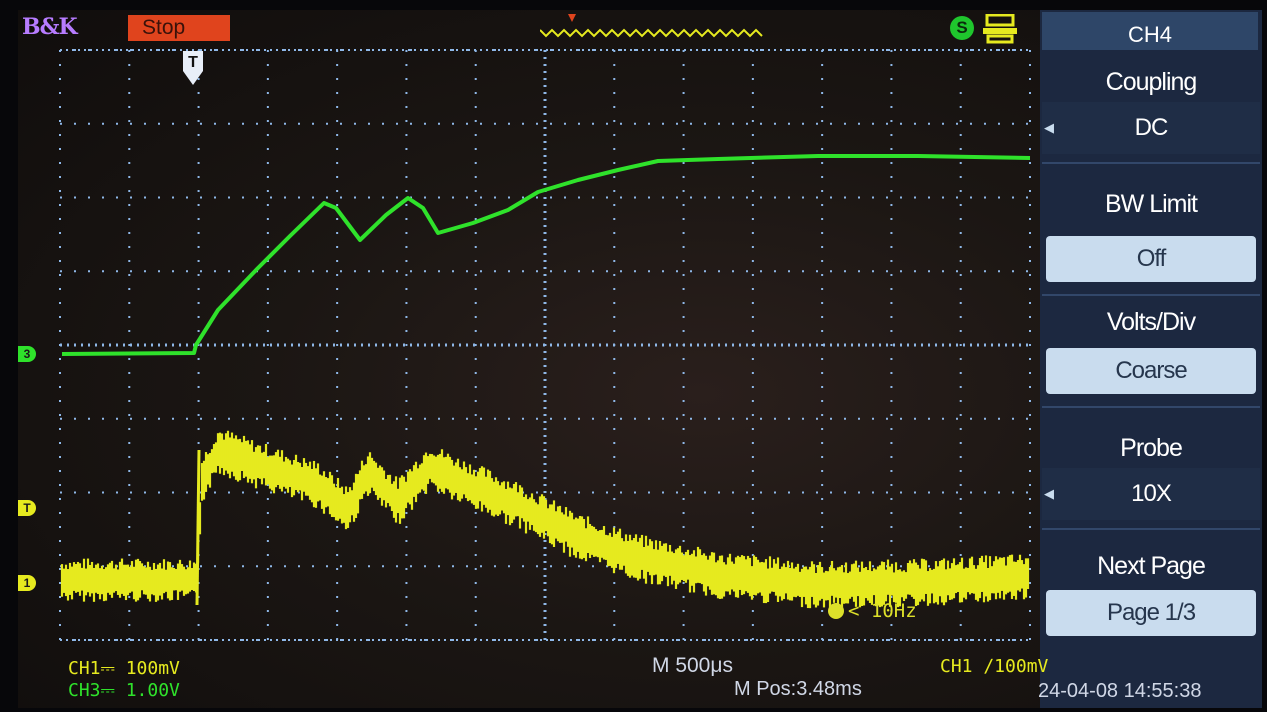 The height and width of the screenshot is (712, 1267). I want to click on s-icon: S, so click(962, 28).